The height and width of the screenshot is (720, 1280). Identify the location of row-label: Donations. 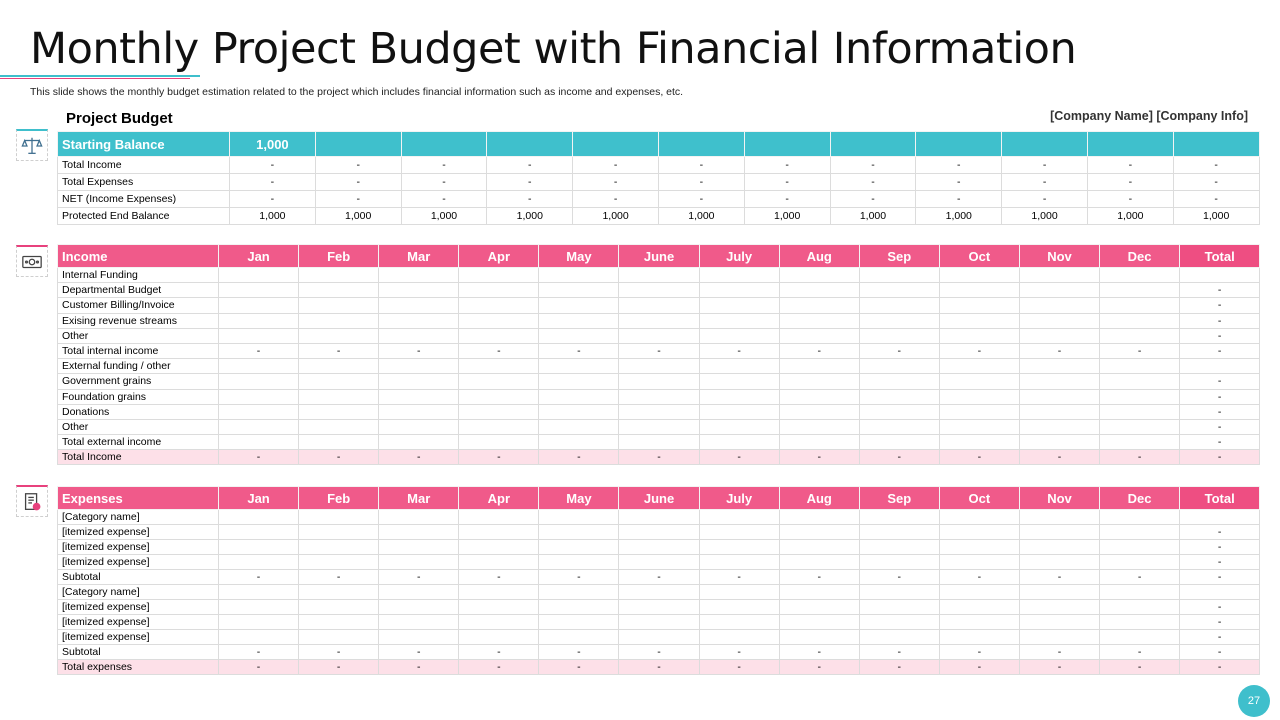
(138, 411).